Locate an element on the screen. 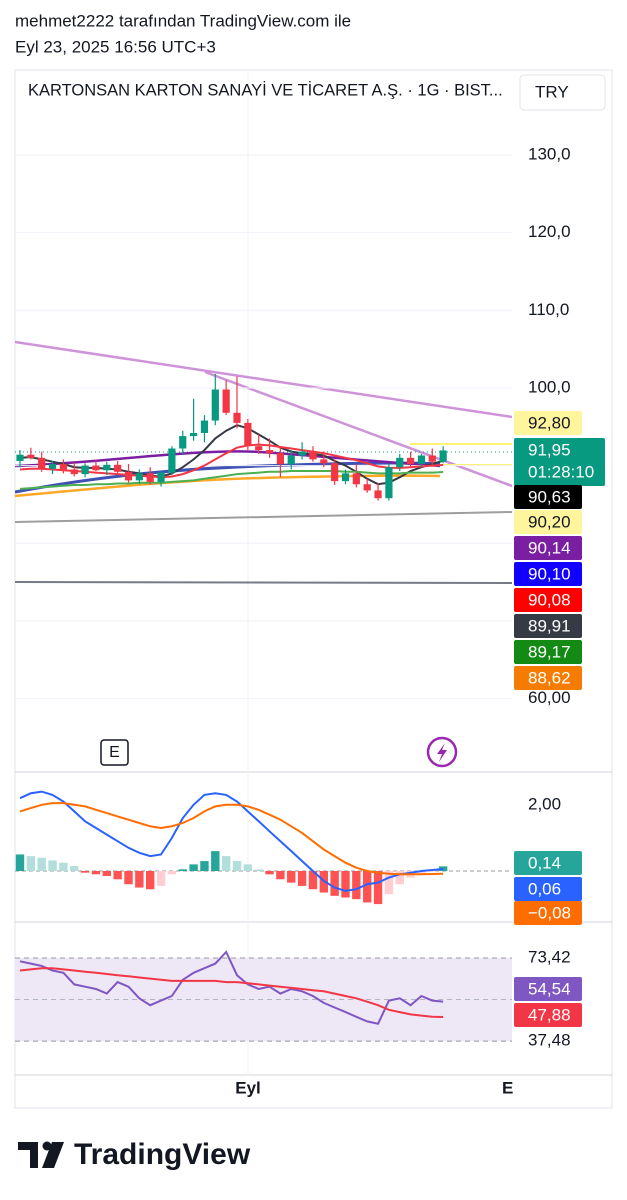  flash-icon-bolt is located at coordinates (442, 752).